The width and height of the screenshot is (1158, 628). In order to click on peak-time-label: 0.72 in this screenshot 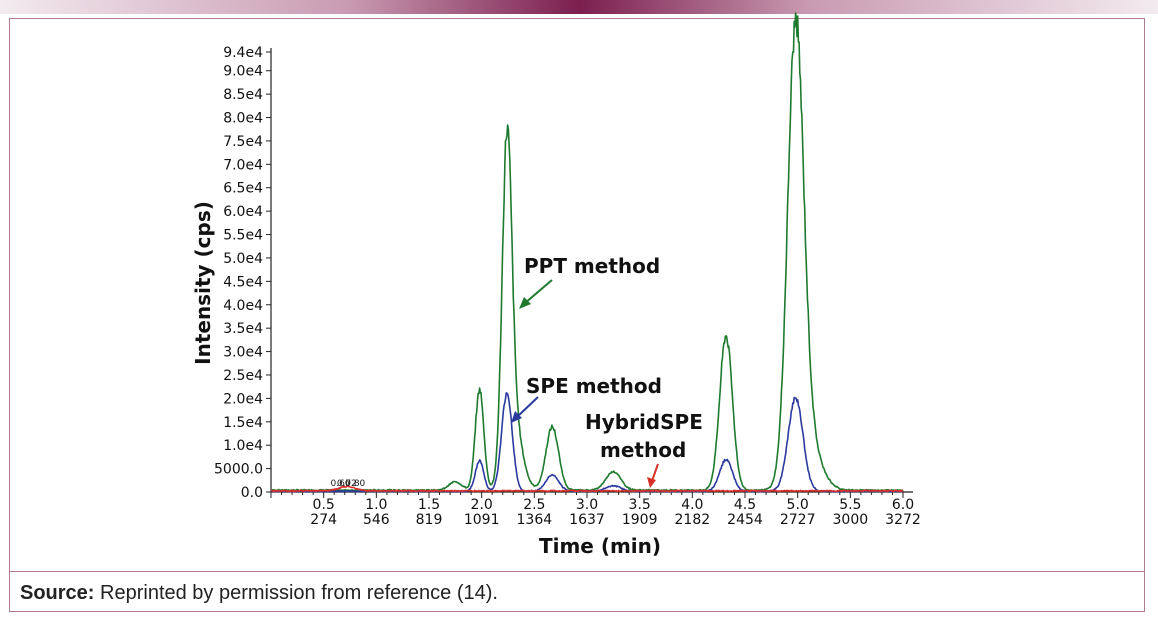, I will do `click(347, 484)`.